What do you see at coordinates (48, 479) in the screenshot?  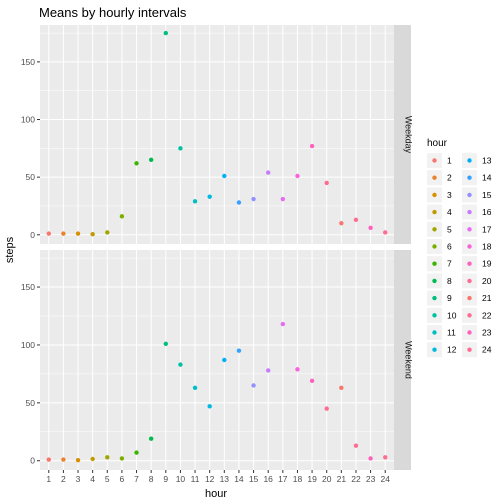 I see `x-tick-label: 1` at bounding box center [48, 479].